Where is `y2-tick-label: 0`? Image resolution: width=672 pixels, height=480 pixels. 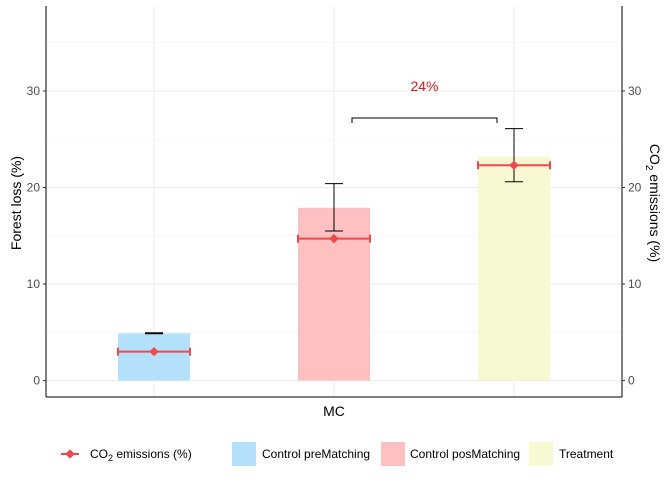
y2-tick-label: 0 is located at coordinates (631, 381).